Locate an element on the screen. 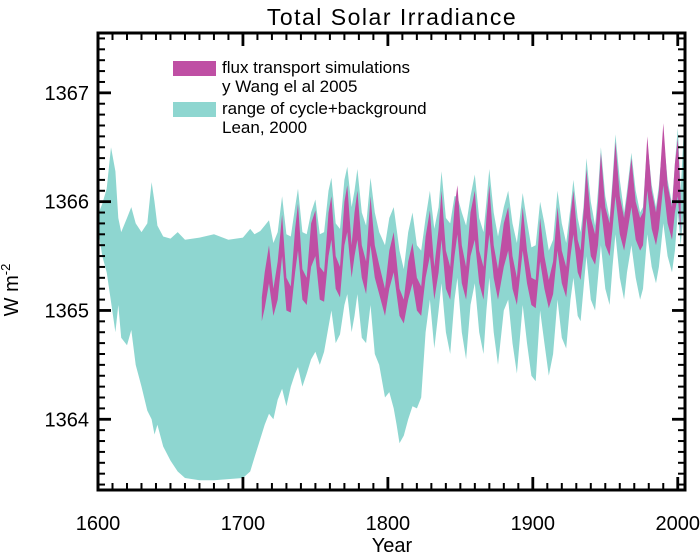 The height and width of the screenshot is (556, 700). y-axis-label: W m-2 is located at coordinates (11, 290).